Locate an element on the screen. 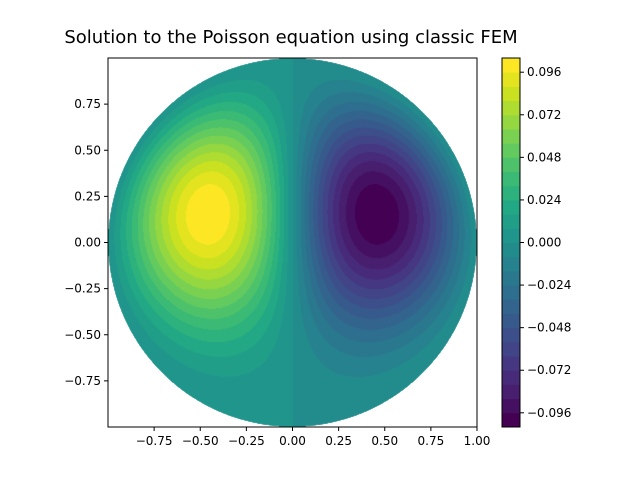  y-tick-label: −0.25 is located at coordinates (82, 289).